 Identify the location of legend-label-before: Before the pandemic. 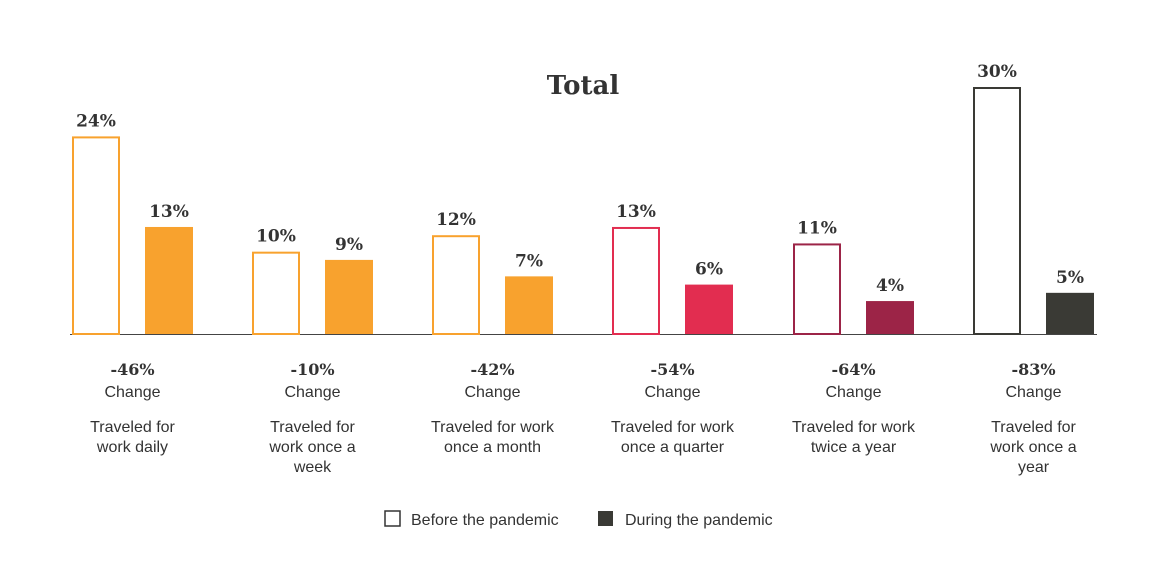
(485, 520).